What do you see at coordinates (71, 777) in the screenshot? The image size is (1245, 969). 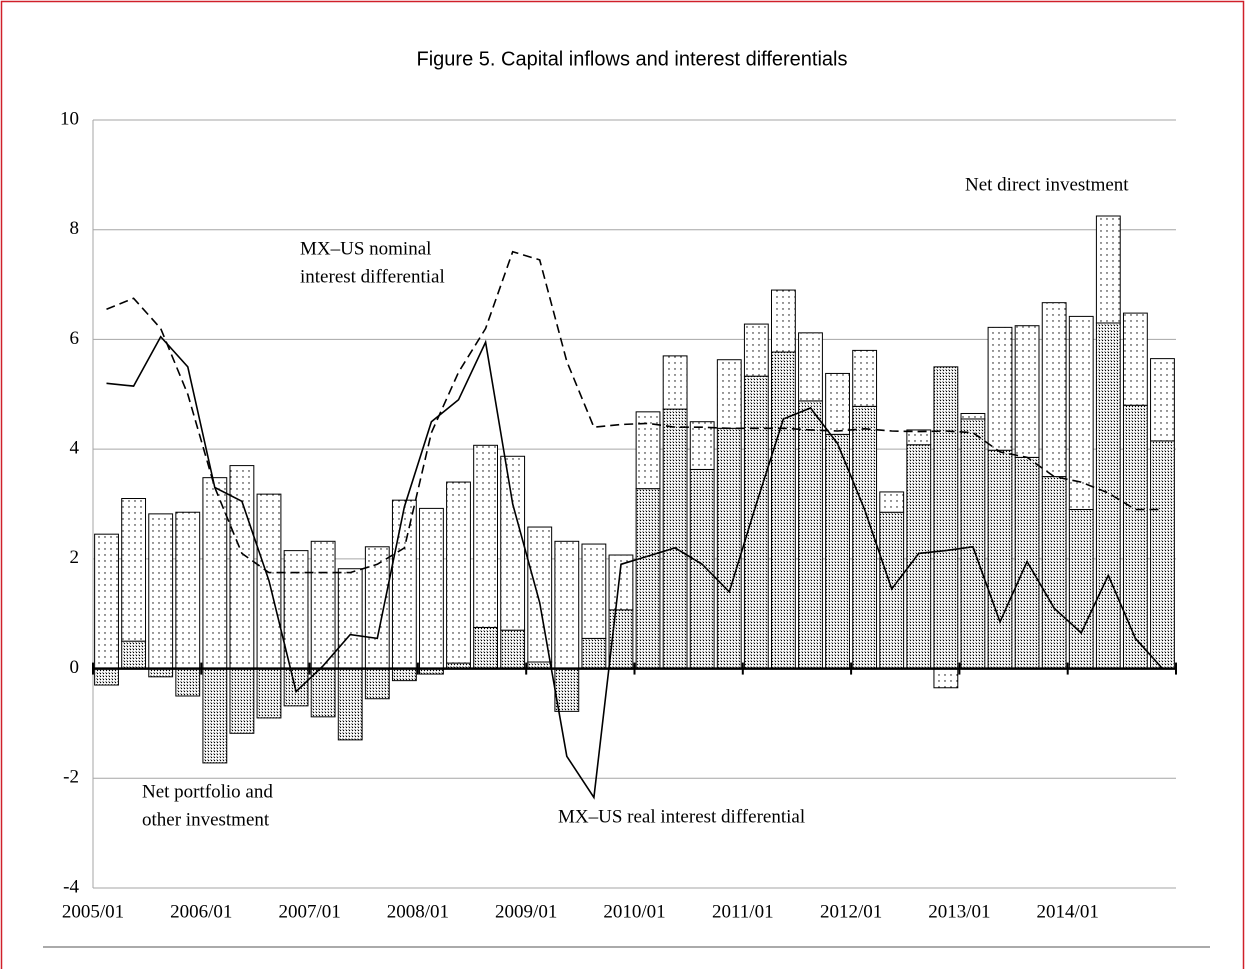 I see `y-tick-label: -2` at bounding box center [71, 777].